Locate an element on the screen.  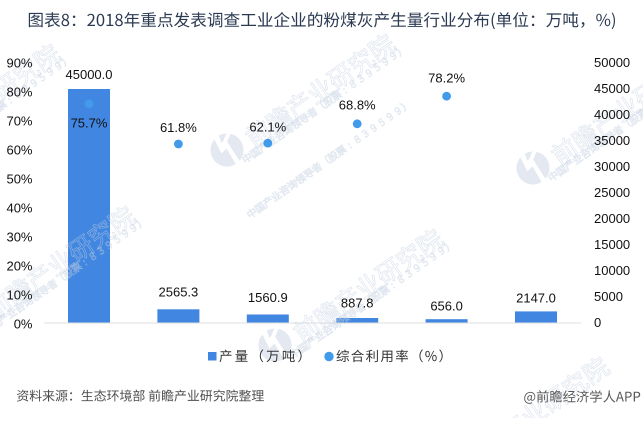
svg-text: 25000 is located at coordinates (612, 192).